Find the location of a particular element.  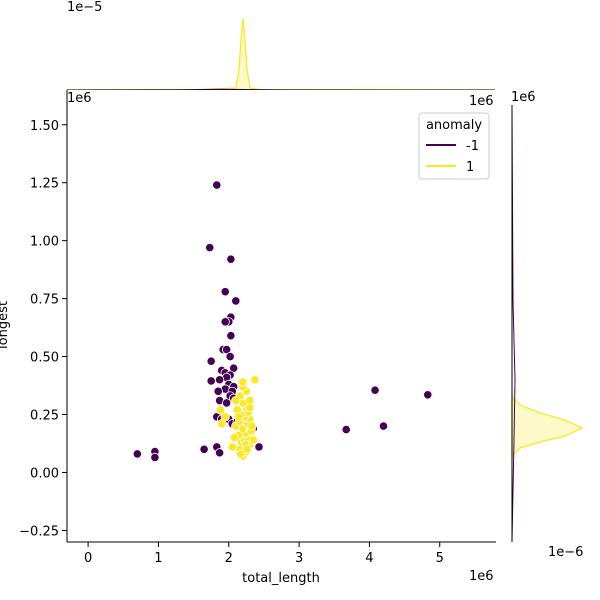

y-tick-label: 0.50 is located at coordinates (44, 358).